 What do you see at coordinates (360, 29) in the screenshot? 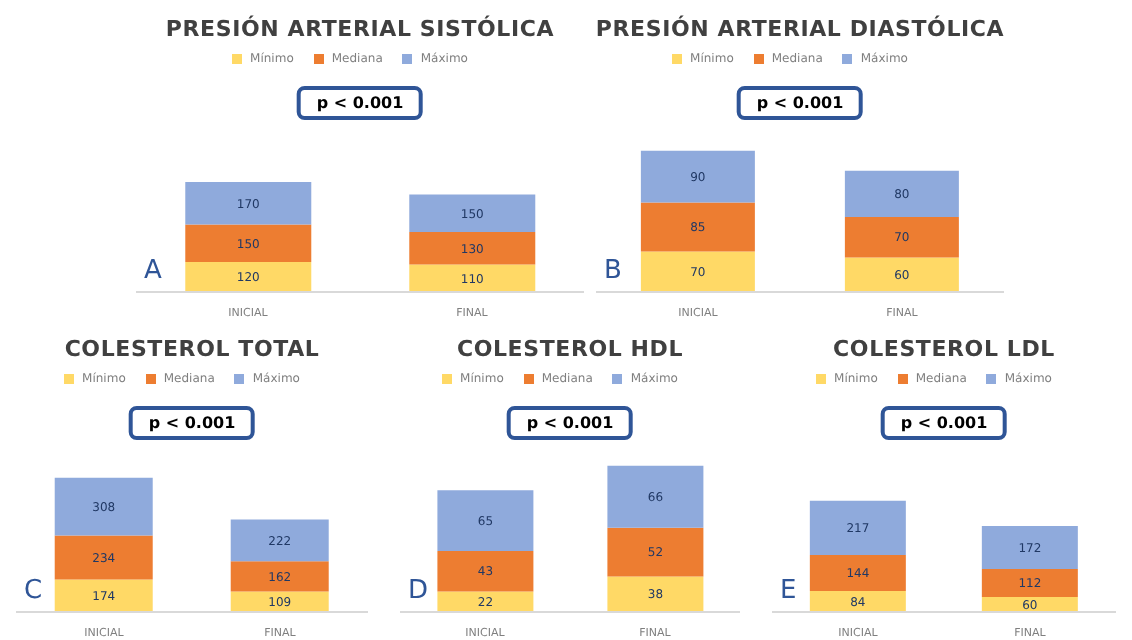
I see `chart-title: PRESIÓN ARTERIAL SISTÓLICA` at bounding box center [360, 29].